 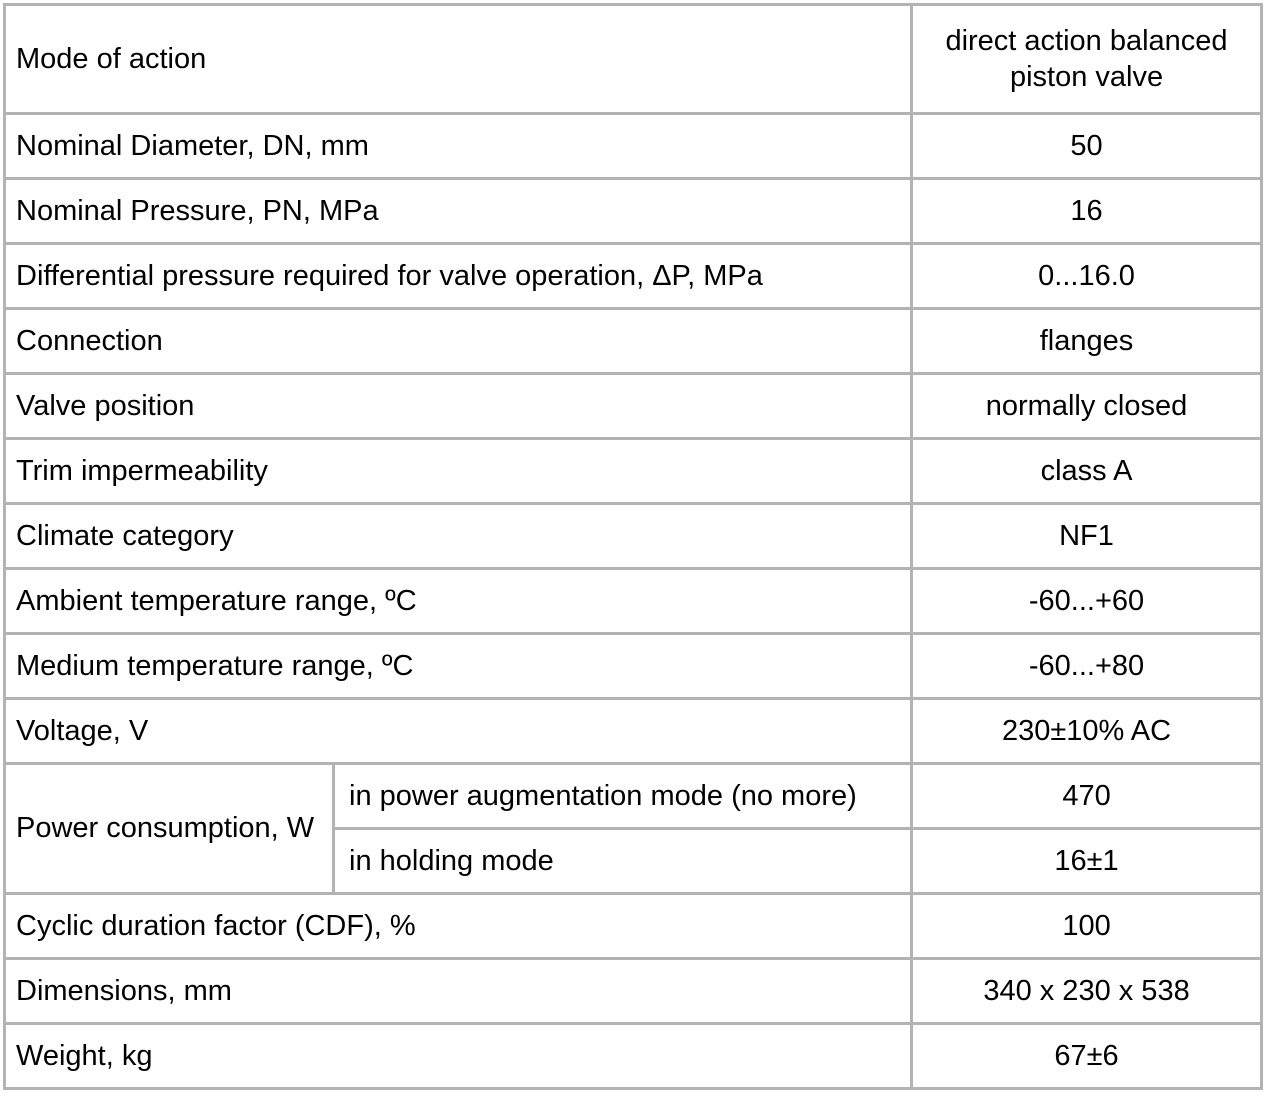 I want to click on table-row: Valve position normally closed, so click(x=633, y=406).